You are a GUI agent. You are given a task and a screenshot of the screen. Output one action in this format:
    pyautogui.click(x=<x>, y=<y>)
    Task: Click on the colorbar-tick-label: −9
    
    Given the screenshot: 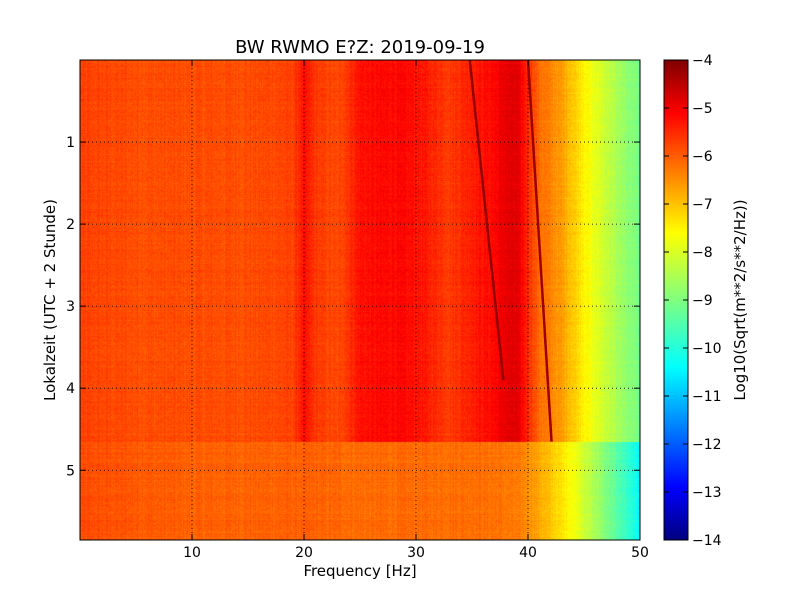 What is the action you would take?
    pyautogui.click(x=702, y=301)
    